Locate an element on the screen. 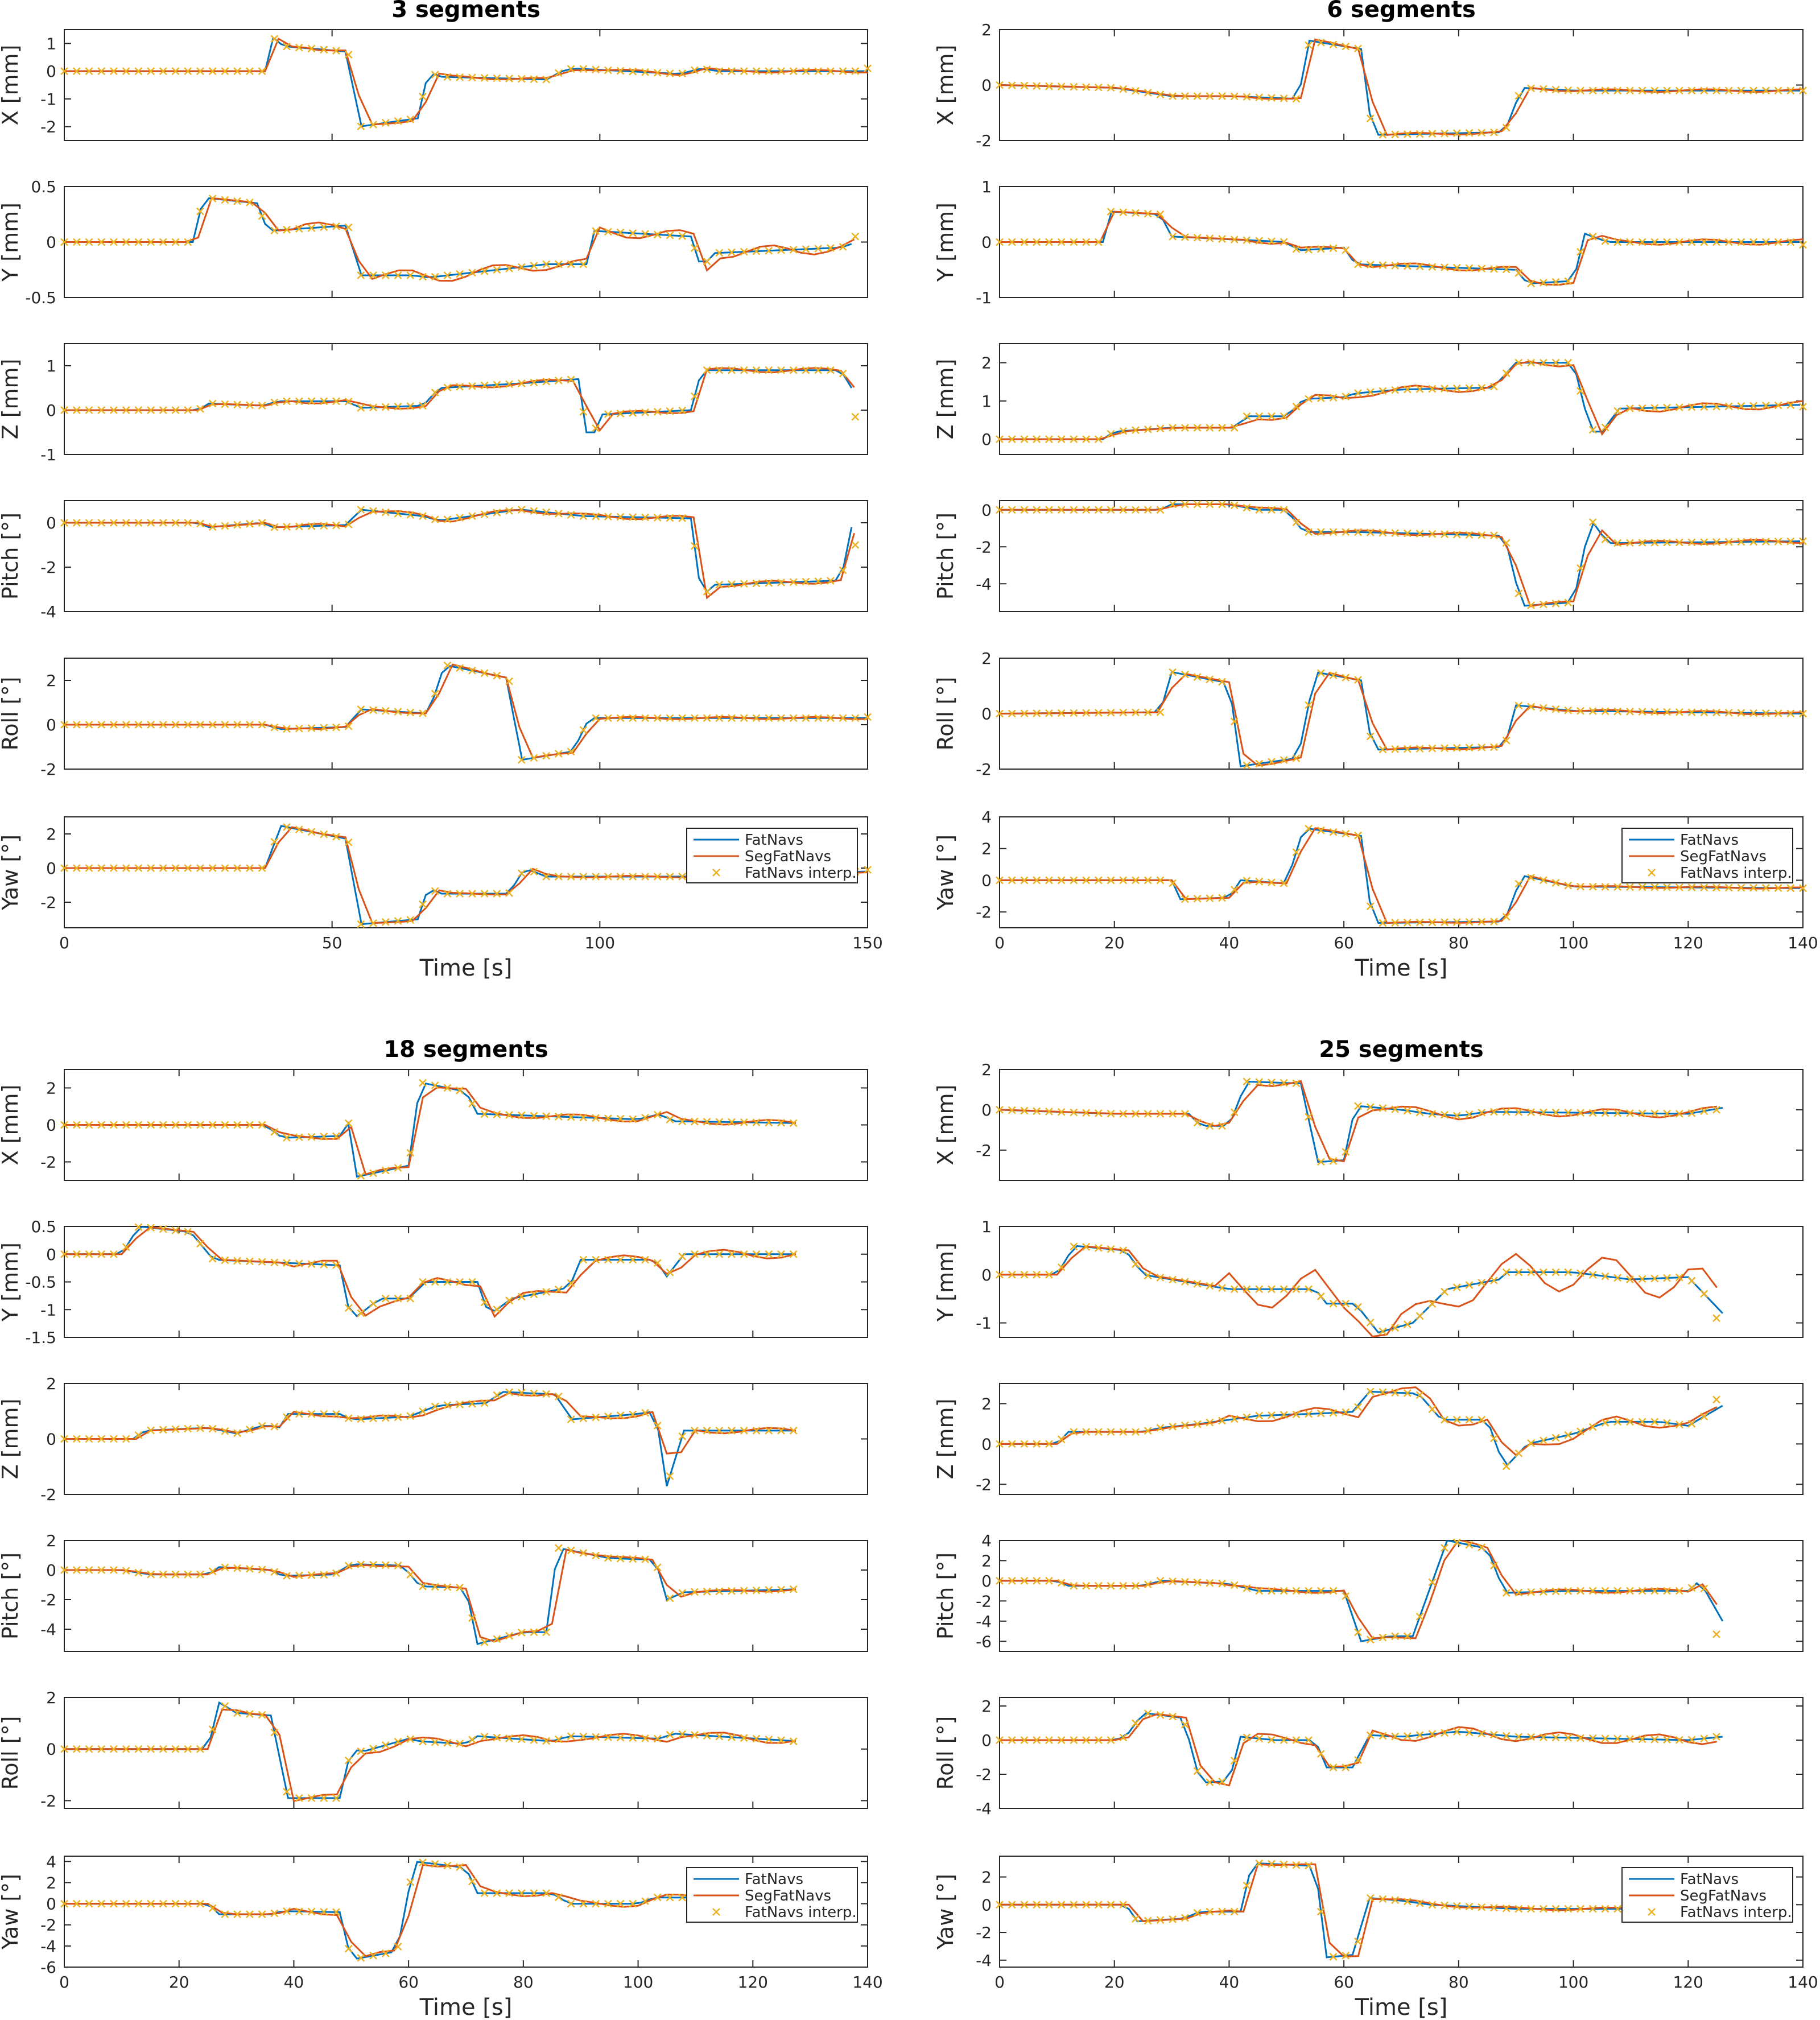  legend-label: FatNavs interp. is located at coordinates (801, 873).